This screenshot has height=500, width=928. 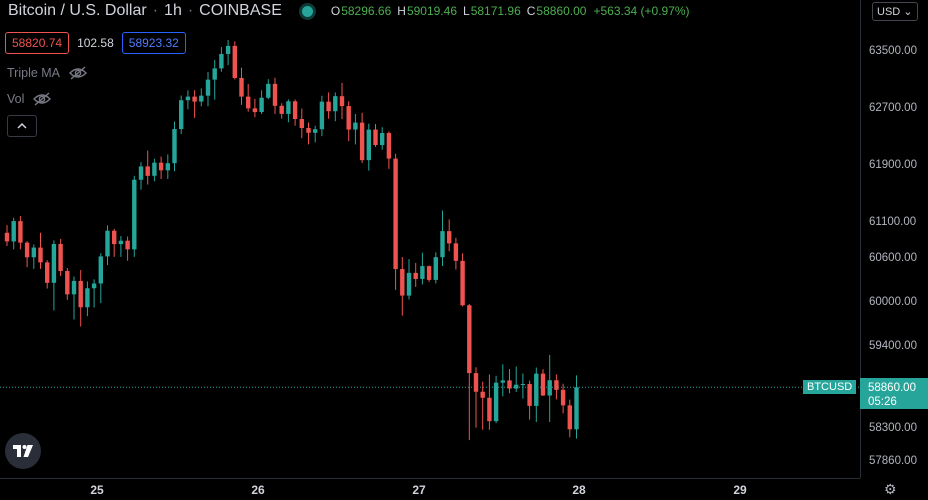 I want to click on interval-label: 1h, so click(x=173, y=10).